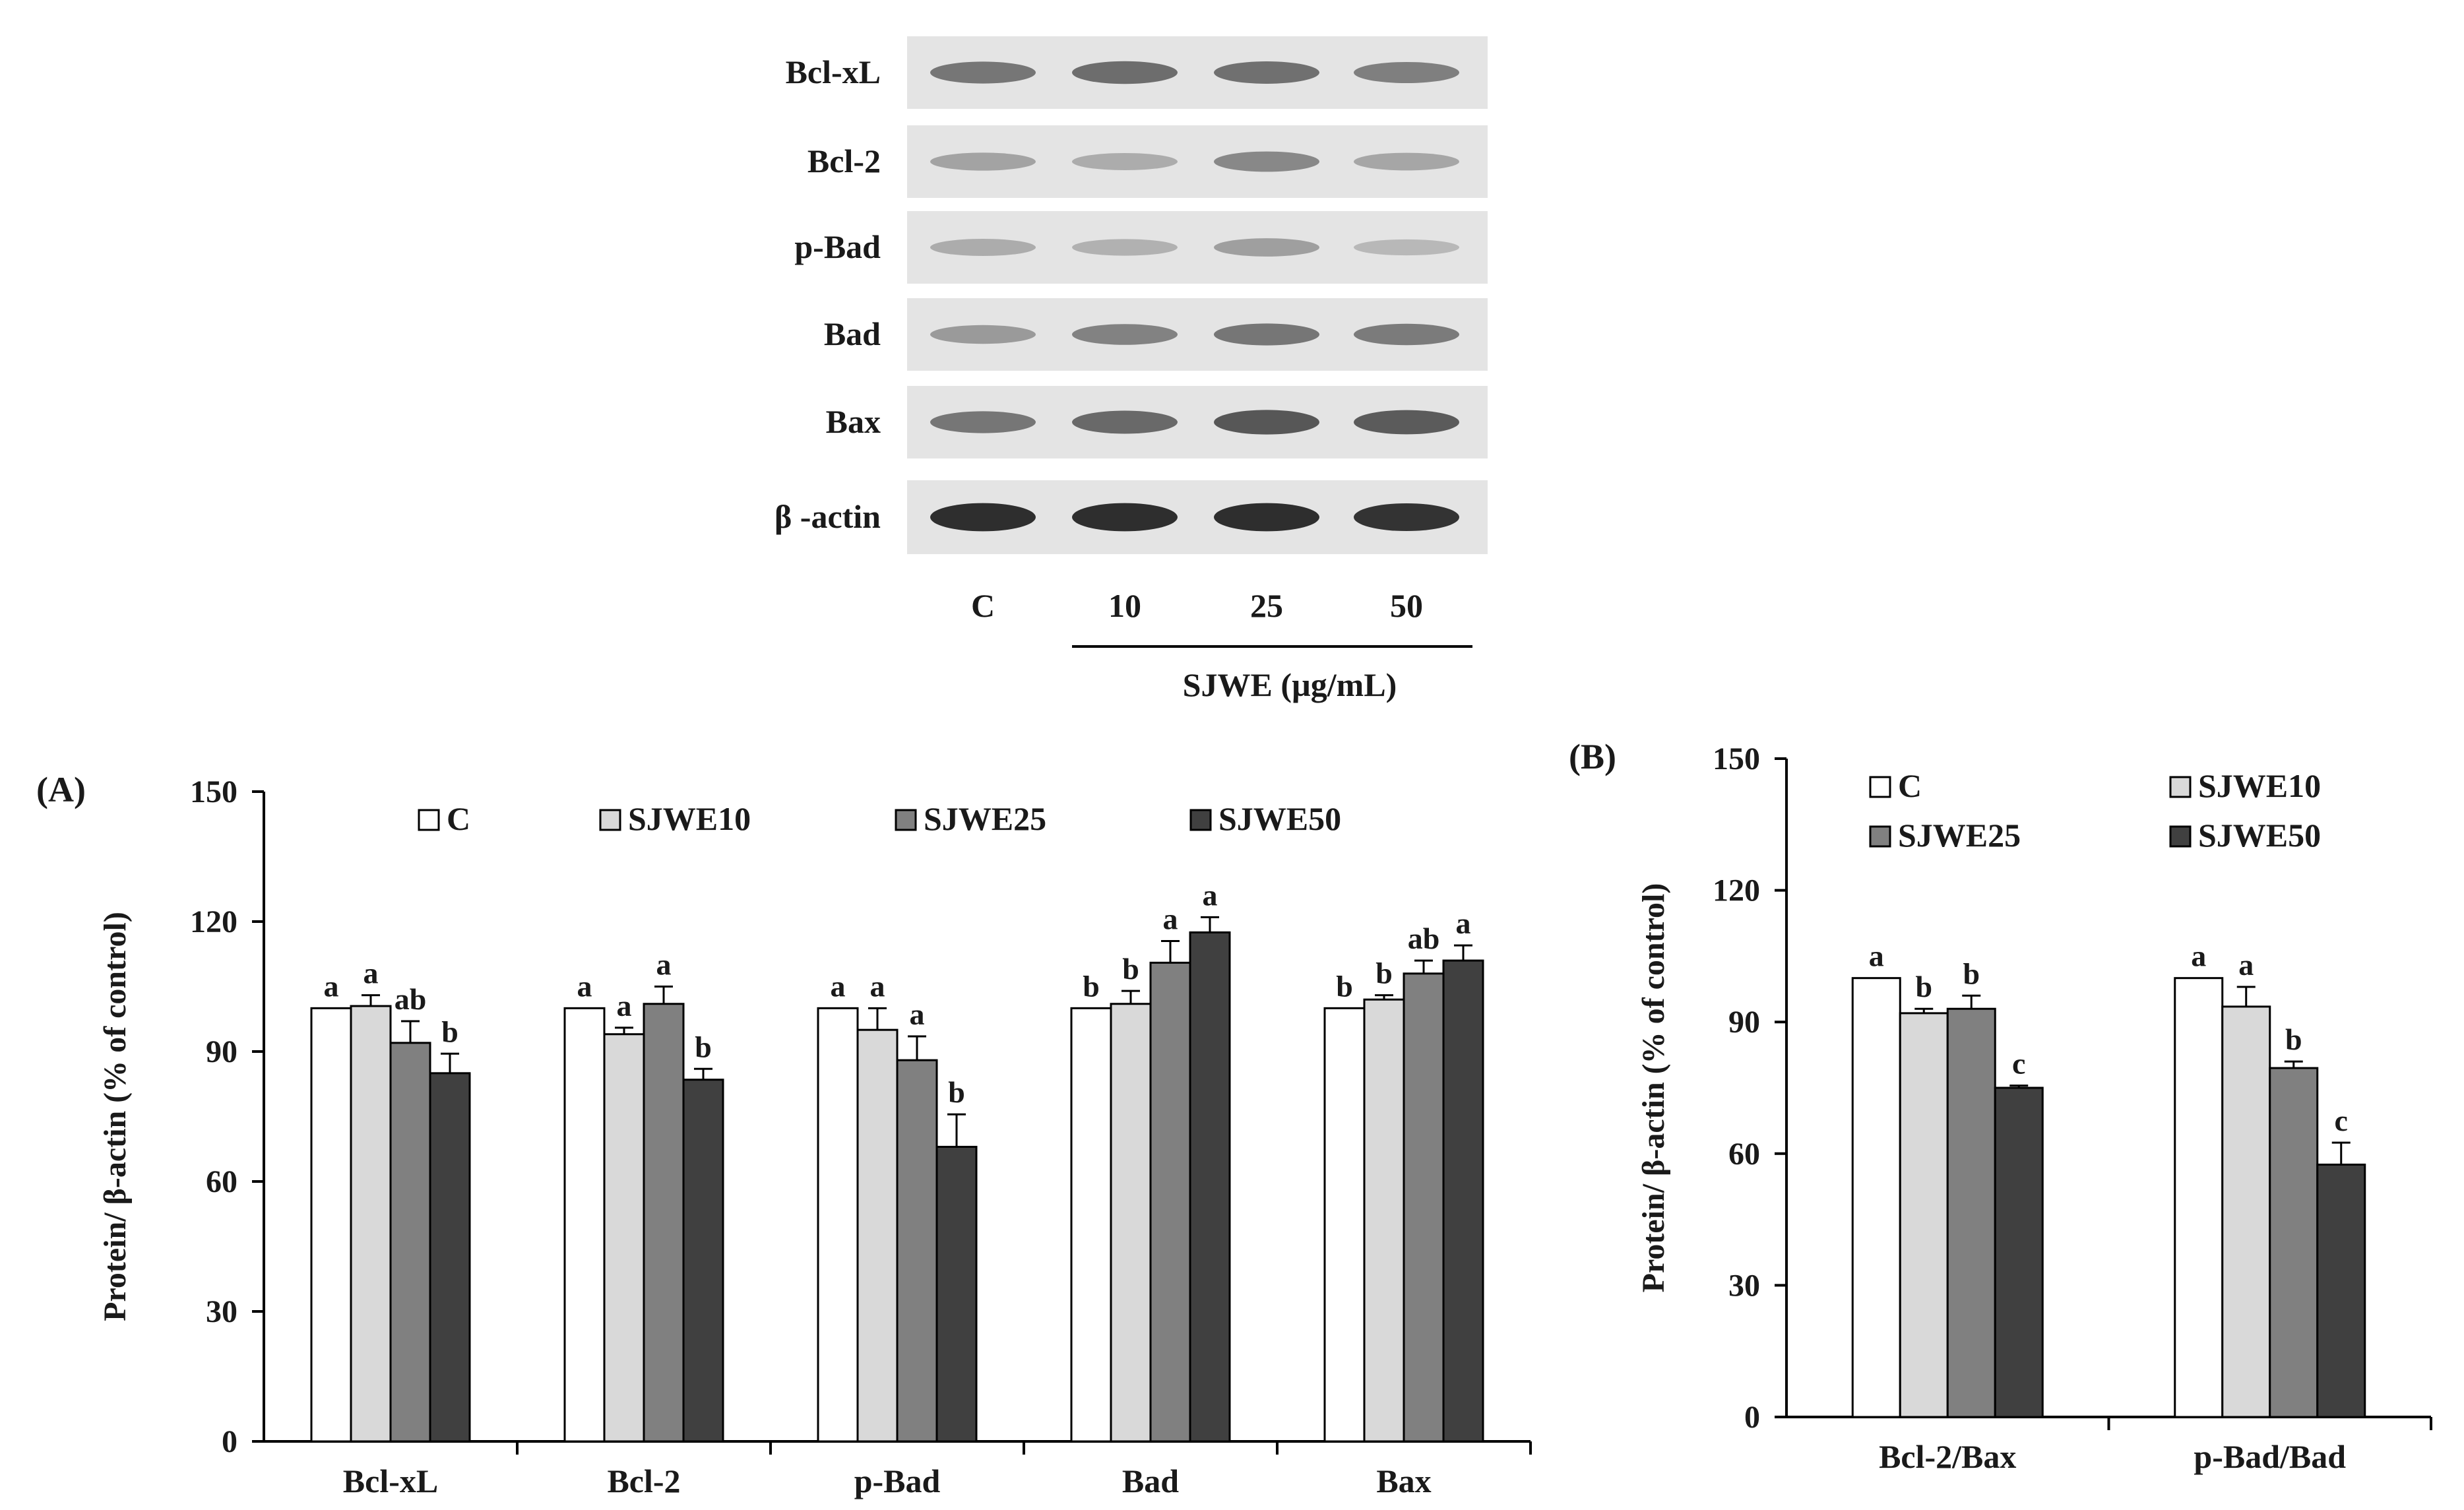 The image size is (2464, 1510). What do you see at coordinates (1424, 938) in the screenshot?
I see `significance-letter: ab` at bounding box center [1424, 938].